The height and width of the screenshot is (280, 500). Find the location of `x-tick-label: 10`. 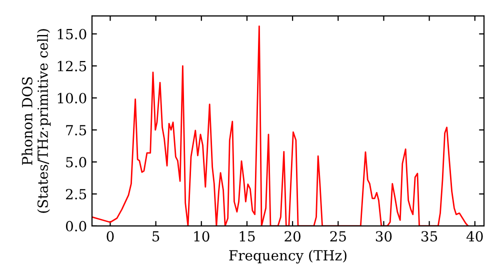

x-tick-label: 10 is located at coordinates (202, 236).